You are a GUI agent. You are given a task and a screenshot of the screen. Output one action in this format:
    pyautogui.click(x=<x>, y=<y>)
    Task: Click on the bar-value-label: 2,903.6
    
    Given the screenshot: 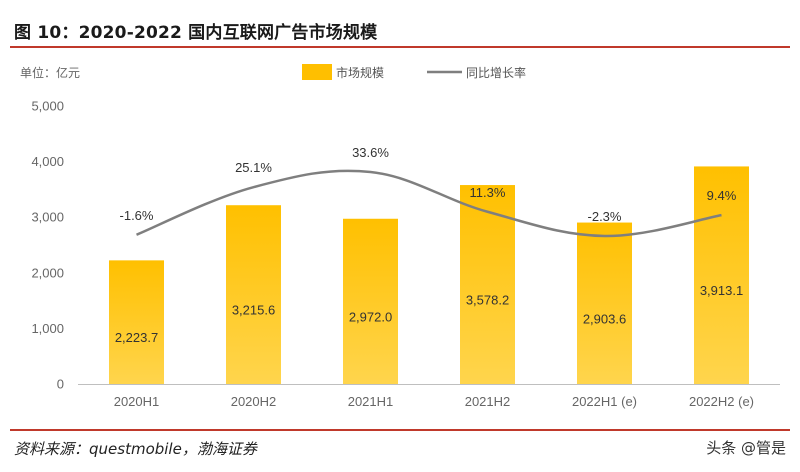 What is the action you would take?
    pyautogui.click(x=604, y=318)
    